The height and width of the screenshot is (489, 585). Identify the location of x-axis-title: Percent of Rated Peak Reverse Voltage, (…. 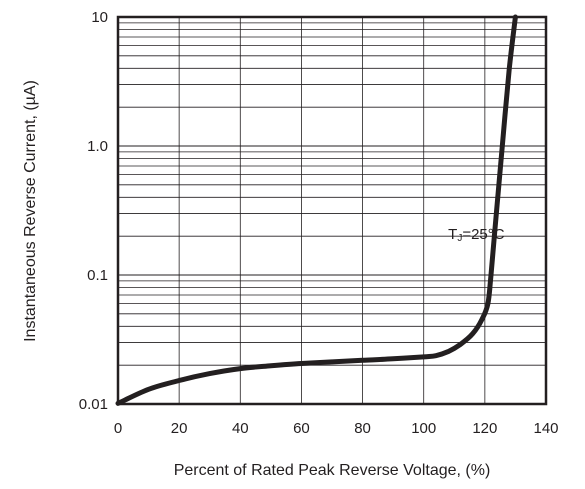
(332, 470).